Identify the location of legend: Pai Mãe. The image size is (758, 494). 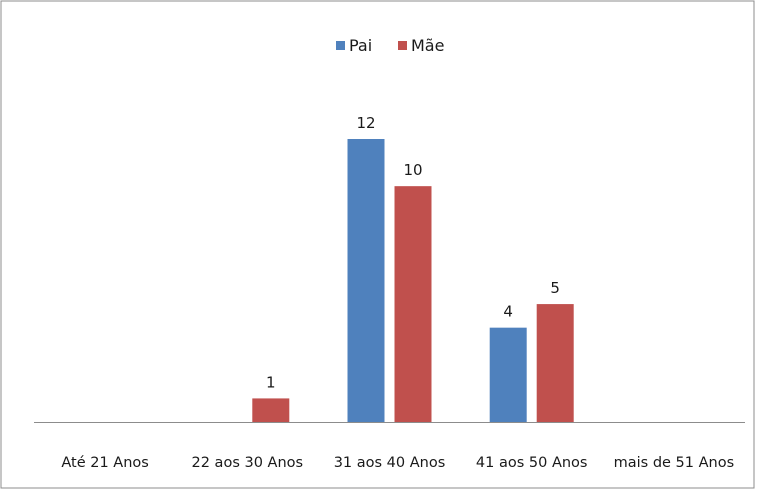
(390, 45).